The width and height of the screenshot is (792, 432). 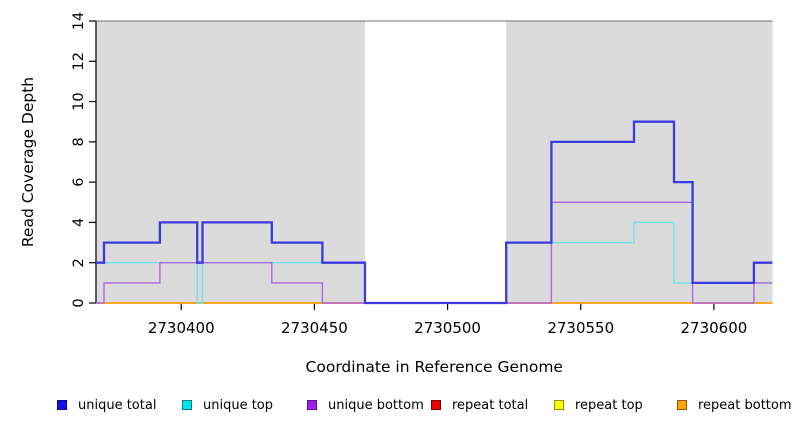 What do you see at coordinates (79, 262) in the screenshot?
I see `y-tick-label: 2` at bounding box center [79, 262].